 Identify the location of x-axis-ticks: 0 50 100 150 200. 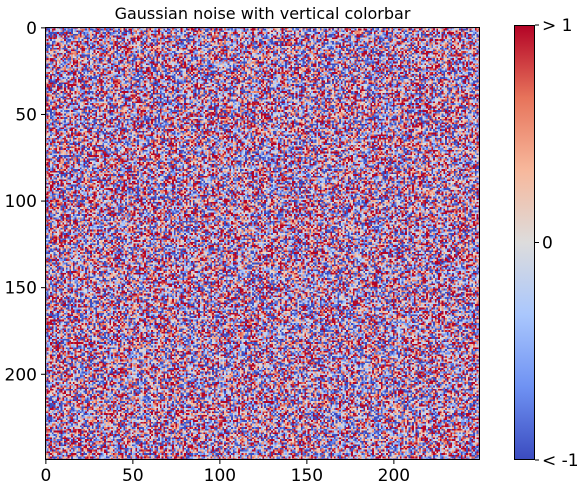
(225, 473).